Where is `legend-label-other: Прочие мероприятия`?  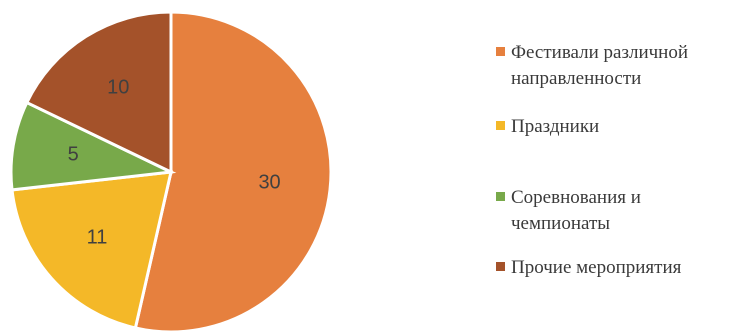 legend-label-other: Прочие мероприятия is located at coordinates (596, 267).